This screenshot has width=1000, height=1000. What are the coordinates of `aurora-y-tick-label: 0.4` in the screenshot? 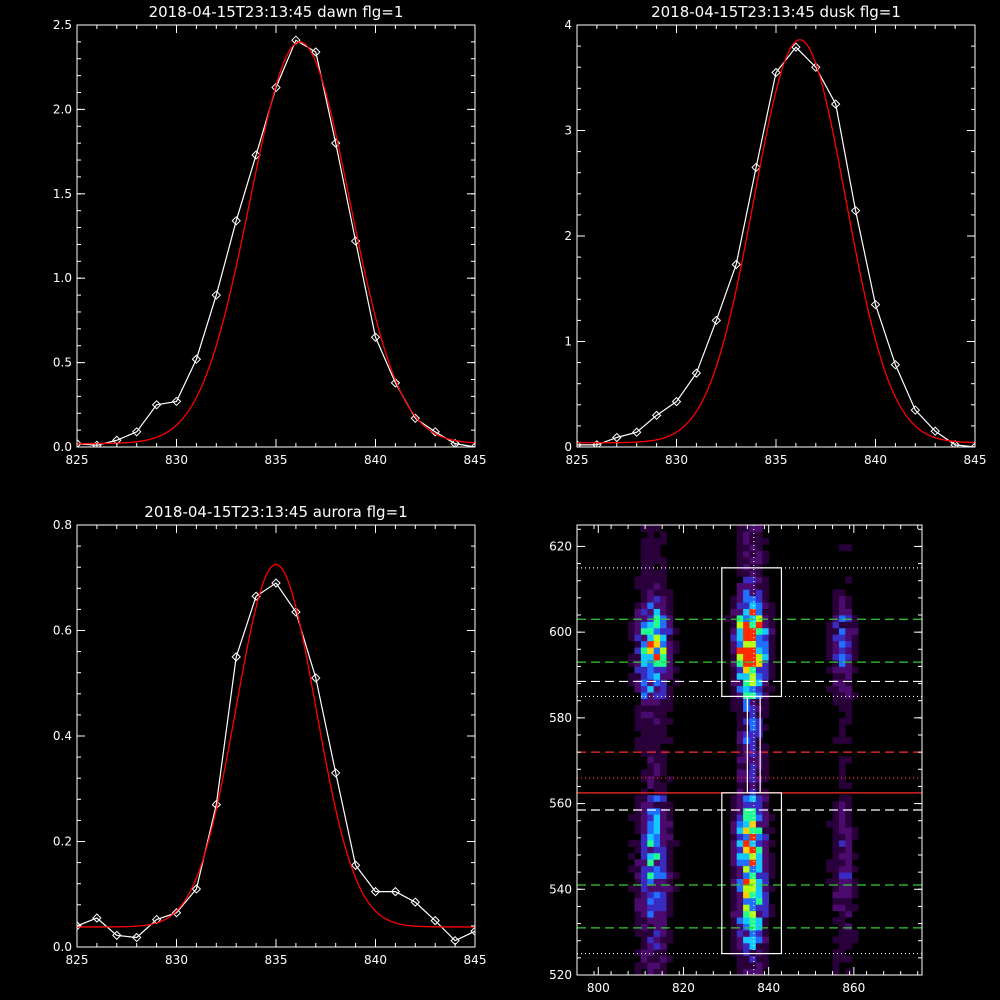 It's located at (62, 736).